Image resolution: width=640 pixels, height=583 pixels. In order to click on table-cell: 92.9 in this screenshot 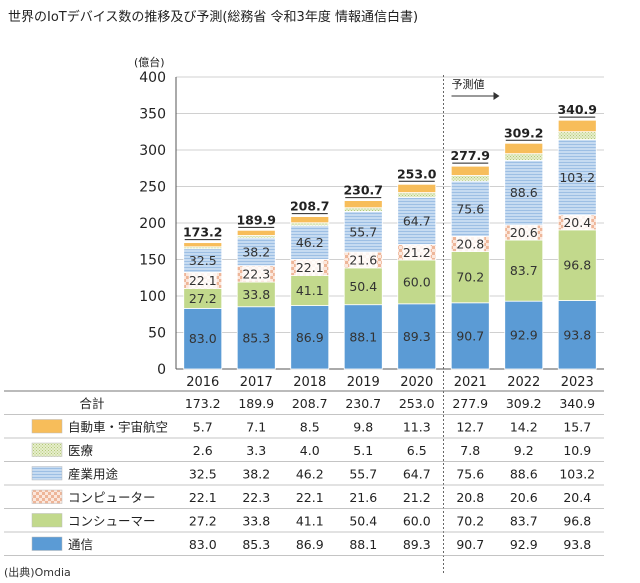, I will do `click(524, 544)`.